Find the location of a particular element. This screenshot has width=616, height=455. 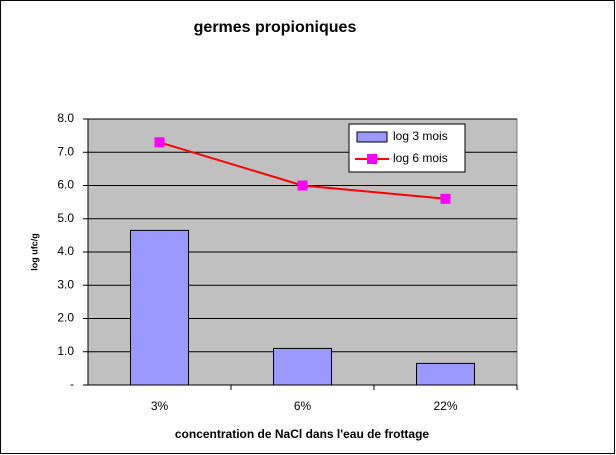

y-tick-label: 2.0 is located at coordinates (65, 318).